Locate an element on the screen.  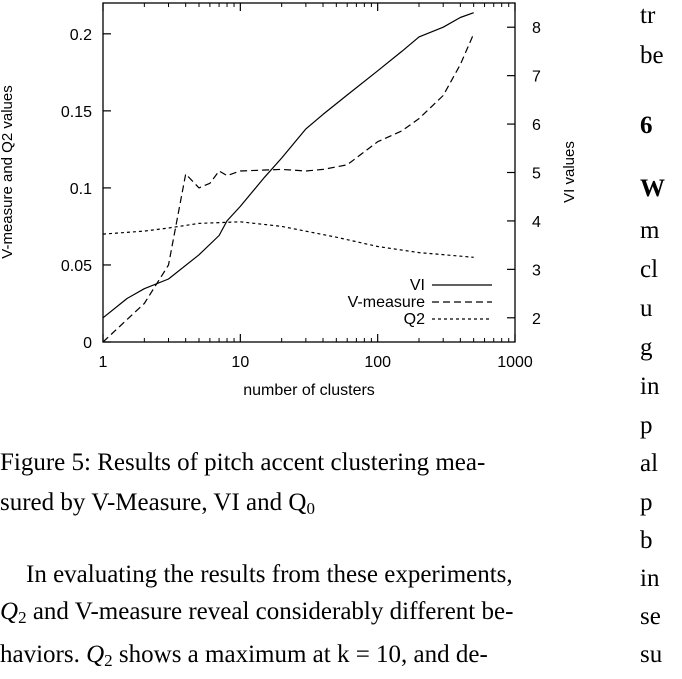
right-col-line: g is located at coordinates (646, 347).